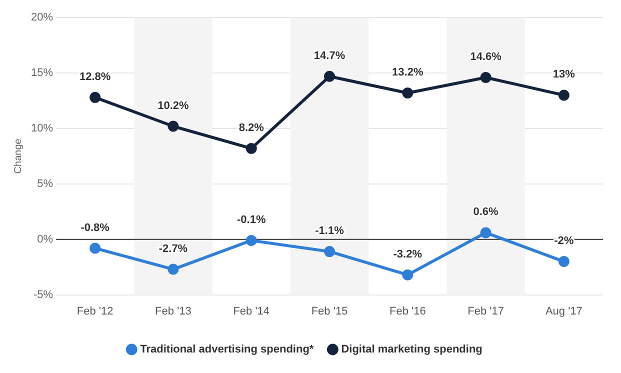 This screenshot has width=621, height=373. I want to click on data-label: 14.7%, so click(330, 56).